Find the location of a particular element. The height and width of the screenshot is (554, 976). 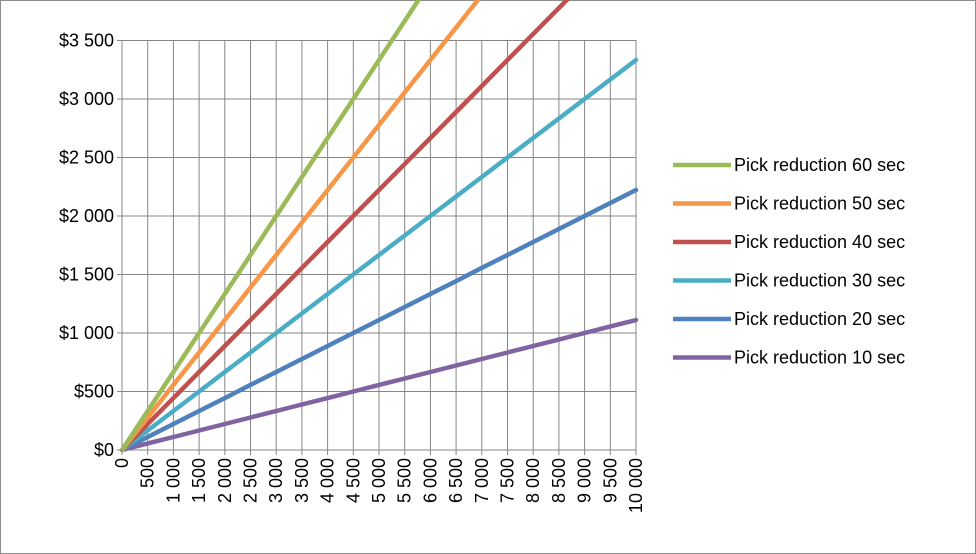

x-tick-label: 8 500 is located at coordinates (559, 480).